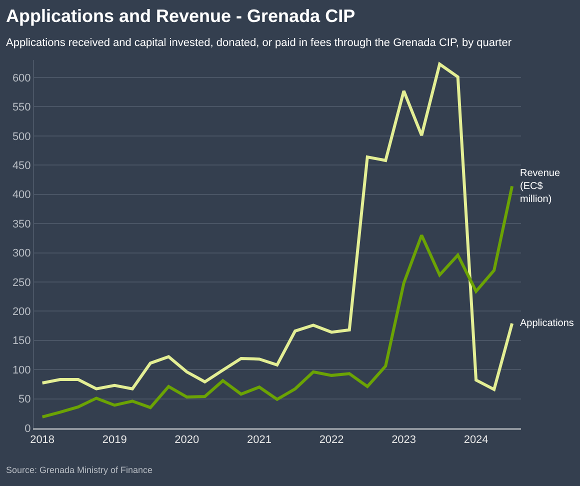 The width and height of the screenshot is (580, 486). What do you see at coordinates (114, 440) in the screenshot?
I see `x-tick-label: 2019` at bounding box center [114, 440].